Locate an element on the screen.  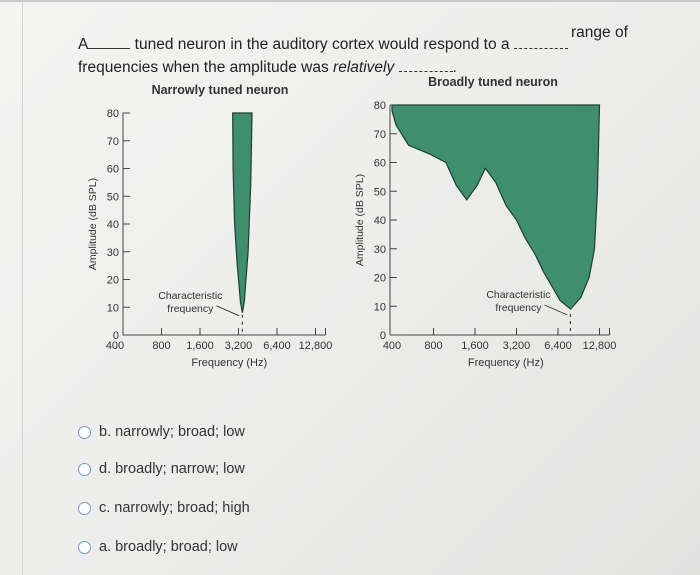
chart-1-y-tick-label-7: 70 is located at coordinates (380, 135).